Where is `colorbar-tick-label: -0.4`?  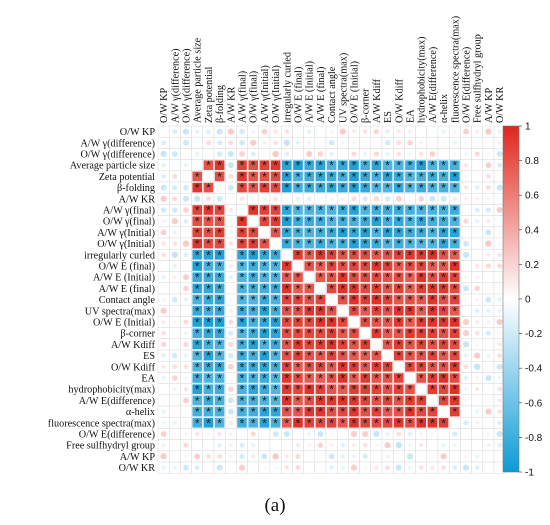
colorbar-tick-label: -0.4 is located at coordinates (534, 369).